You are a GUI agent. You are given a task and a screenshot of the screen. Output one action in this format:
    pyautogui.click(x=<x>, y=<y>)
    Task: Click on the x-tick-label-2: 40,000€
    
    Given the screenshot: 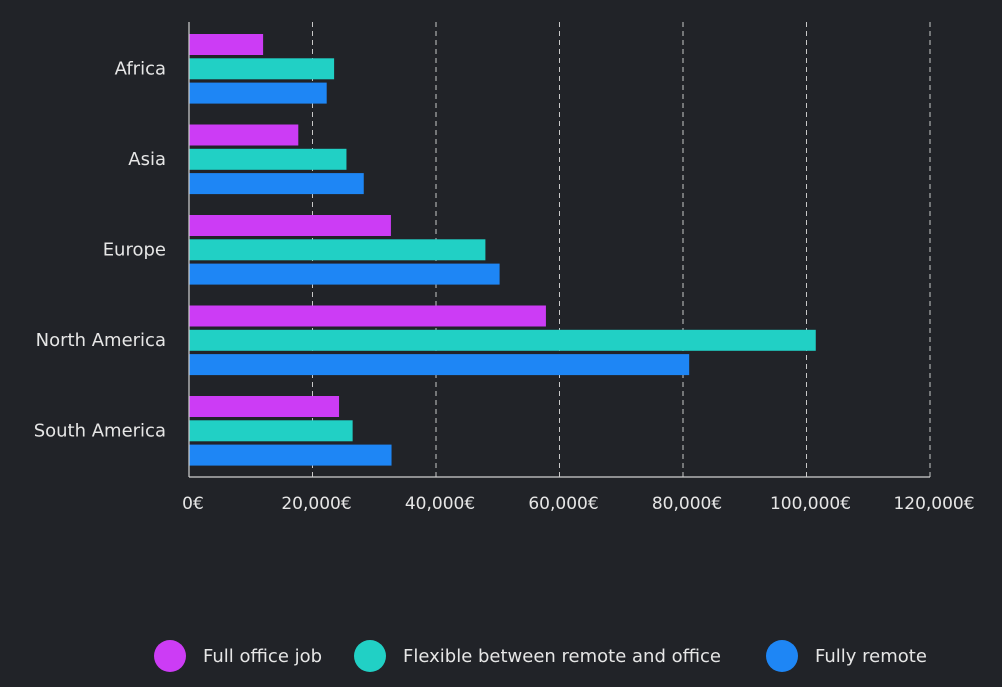 What is the action you would take?
    pyautogui.click(x=440, y=504)
    